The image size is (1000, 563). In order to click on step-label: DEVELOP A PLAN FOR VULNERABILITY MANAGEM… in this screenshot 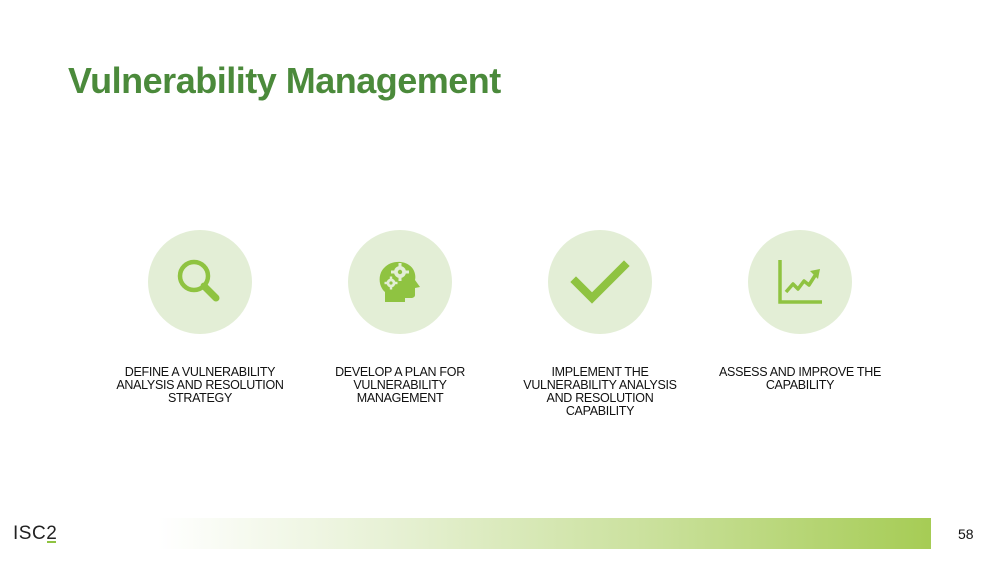, I will do `click(400, 385)`.